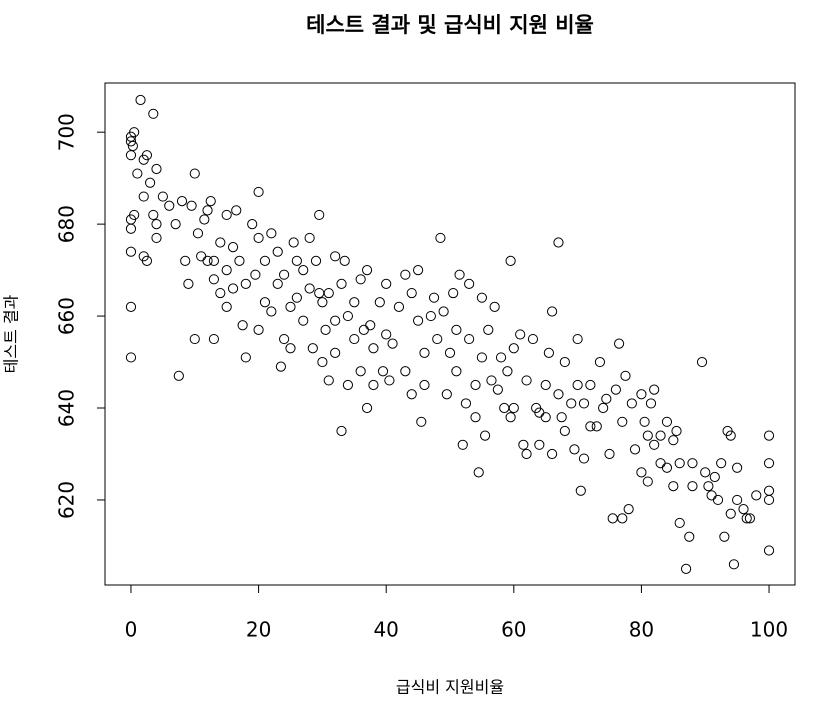 The height and width of the screenshot is (708, 818). What do you see at coordinates (641, 630) in the screenshot?
I see `x-tick-label: 80` at bounding box center [641, 630].